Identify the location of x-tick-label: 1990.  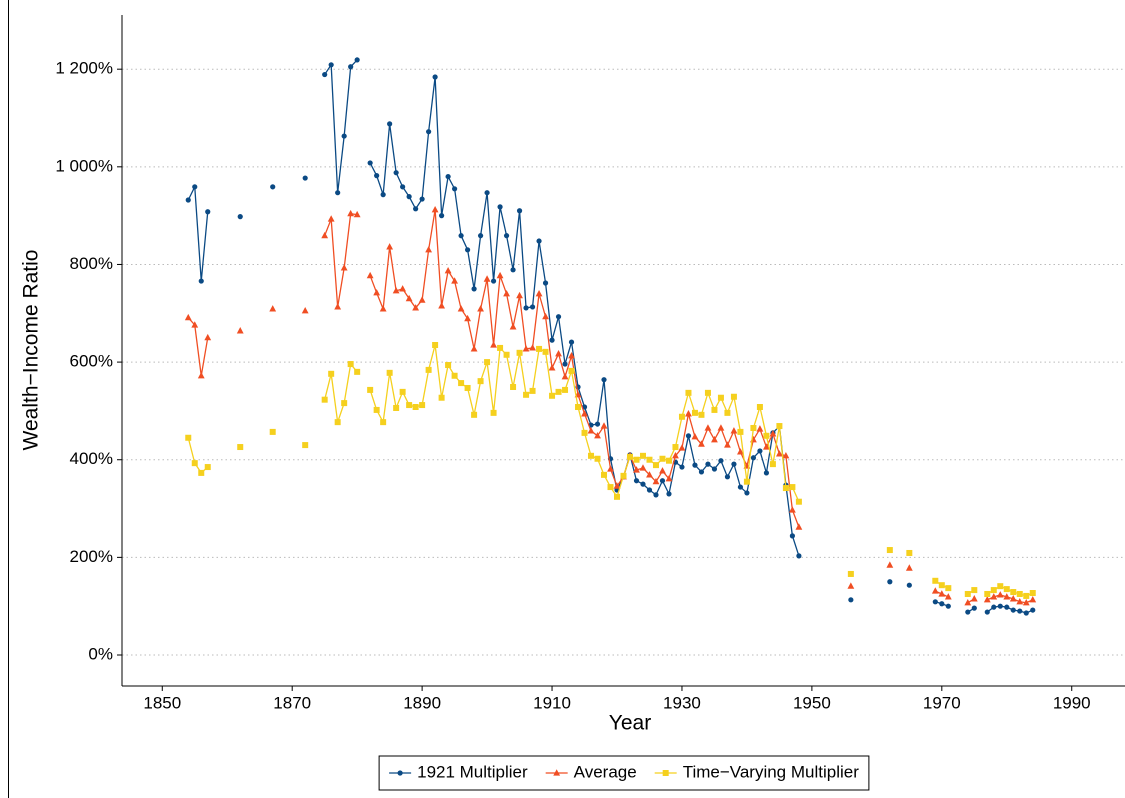
(1072, 702).